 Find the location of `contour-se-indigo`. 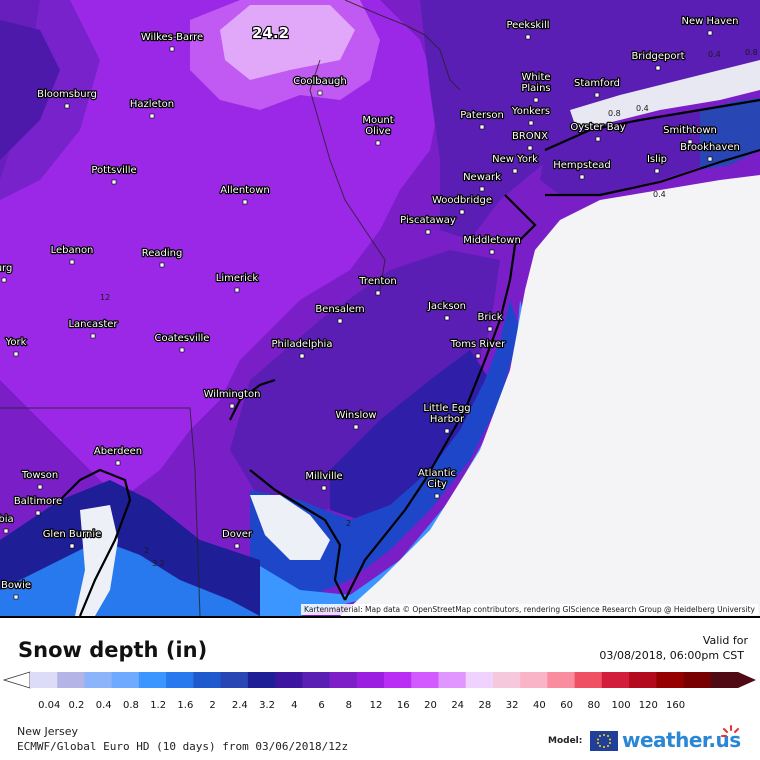

contour-se-indigo is located at coordinates (410, 435).